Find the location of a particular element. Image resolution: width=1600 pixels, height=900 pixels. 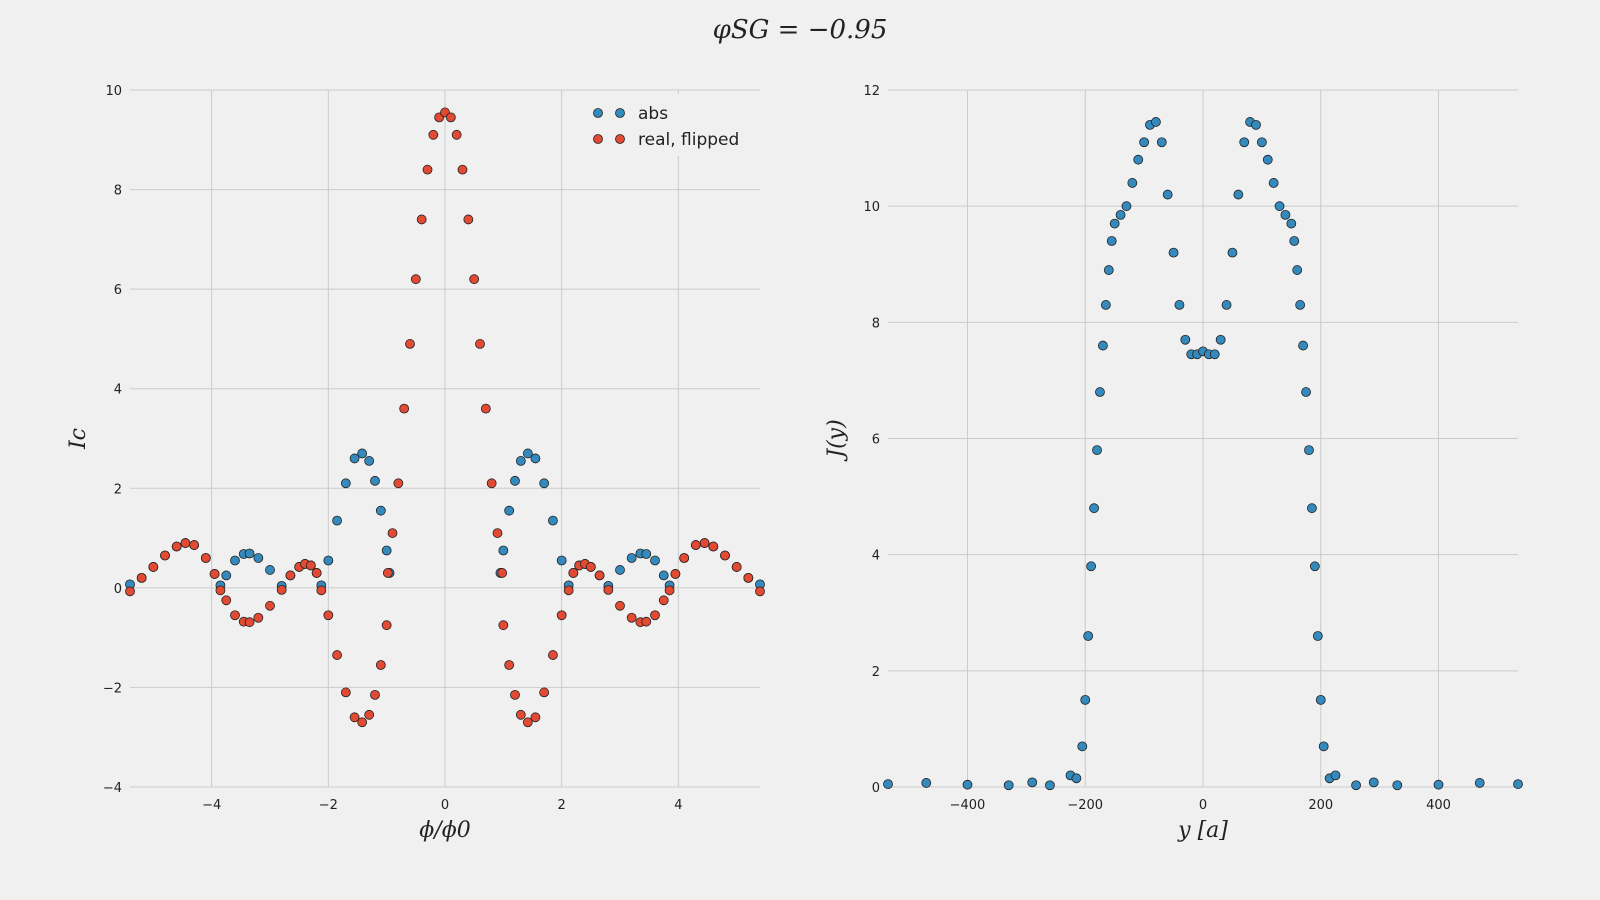

y-tick-label: −2 is located at coordinates (112, 688).